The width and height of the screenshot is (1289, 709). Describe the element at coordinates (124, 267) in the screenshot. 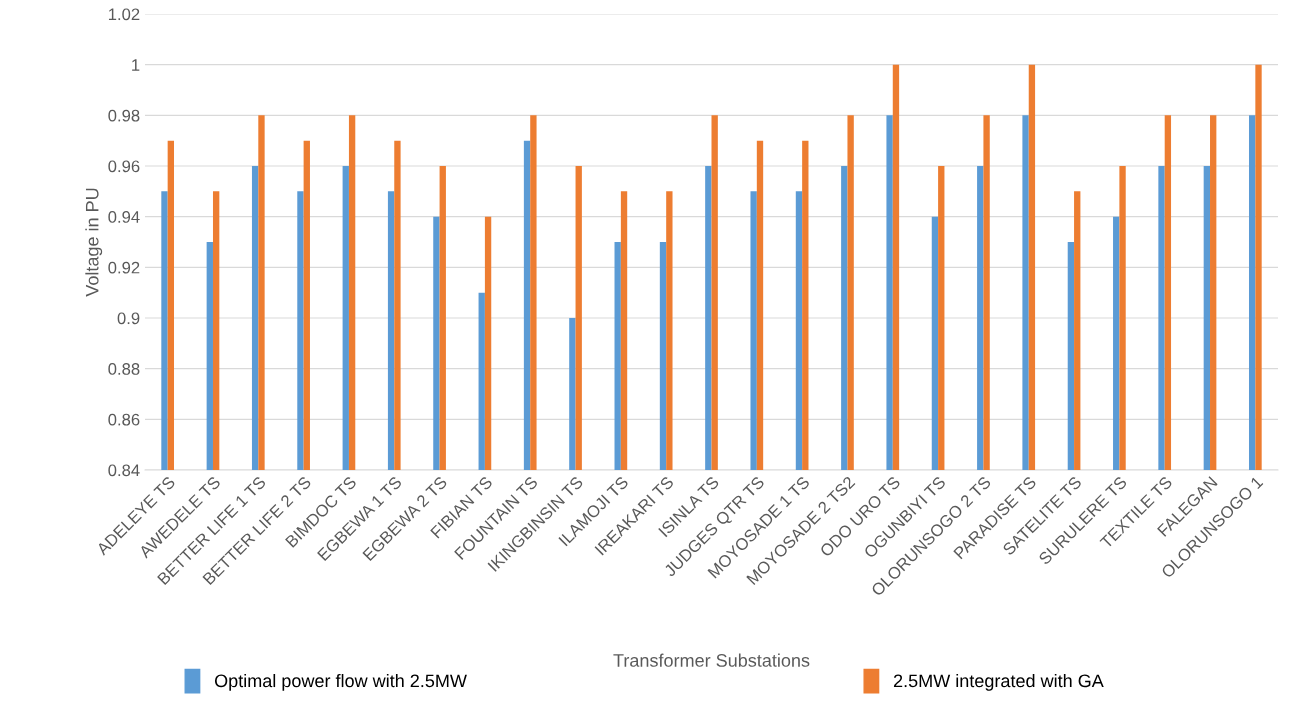

I see `y-tick-label: 0.92` at that location.